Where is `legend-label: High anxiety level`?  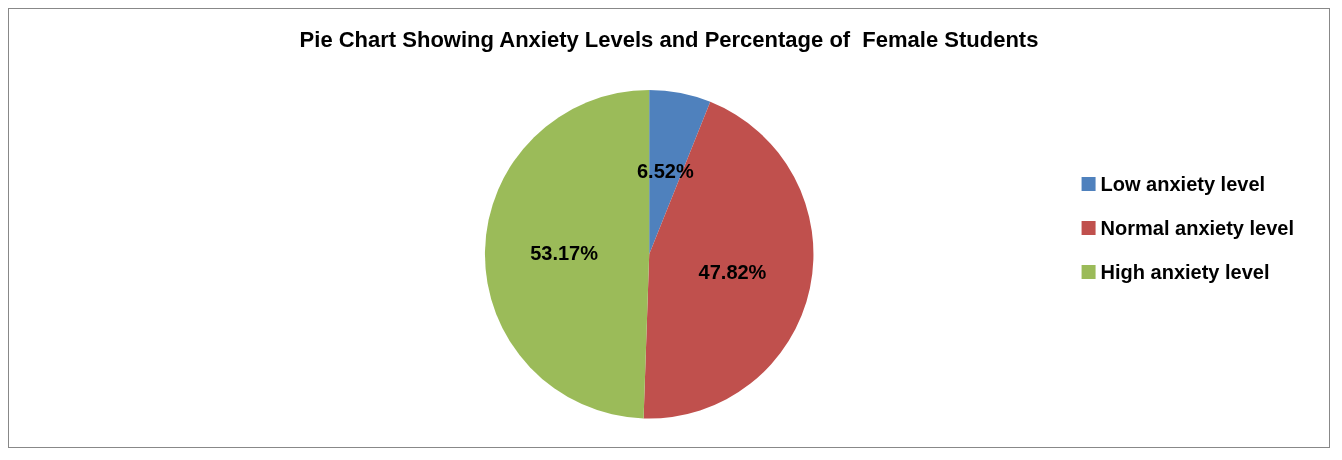 legend-label: High anxiety level is located at coordinates (1185, 272).